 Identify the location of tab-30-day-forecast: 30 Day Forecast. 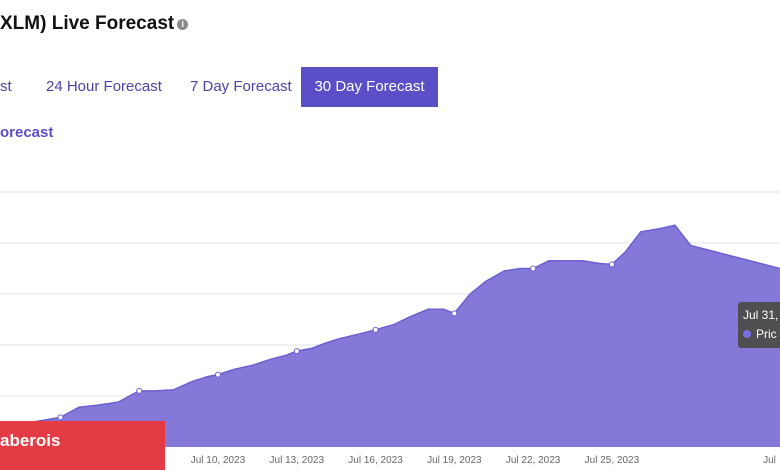
(369, 87).